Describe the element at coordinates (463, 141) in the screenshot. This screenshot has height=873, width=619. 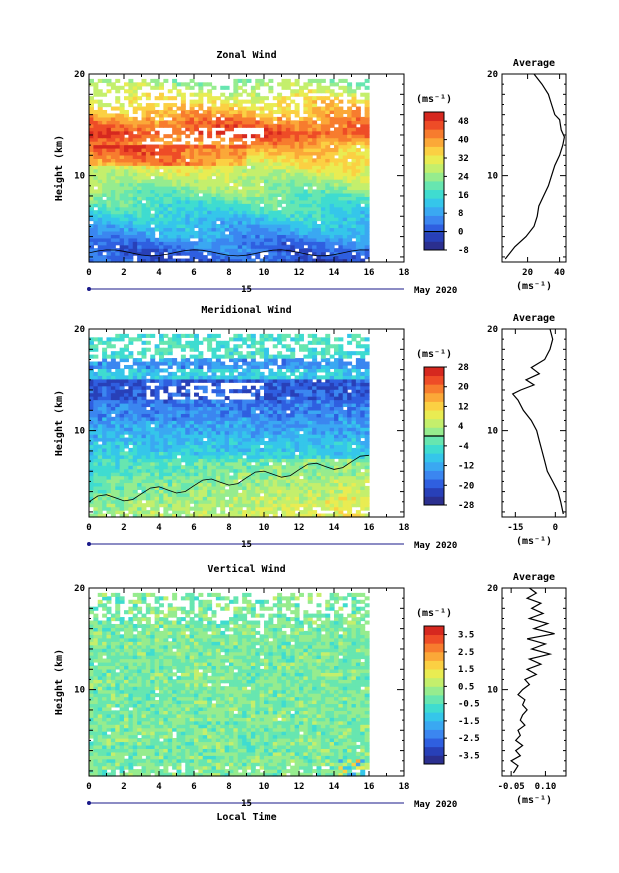
I see `colorbar-tick-label: 40` at that location.